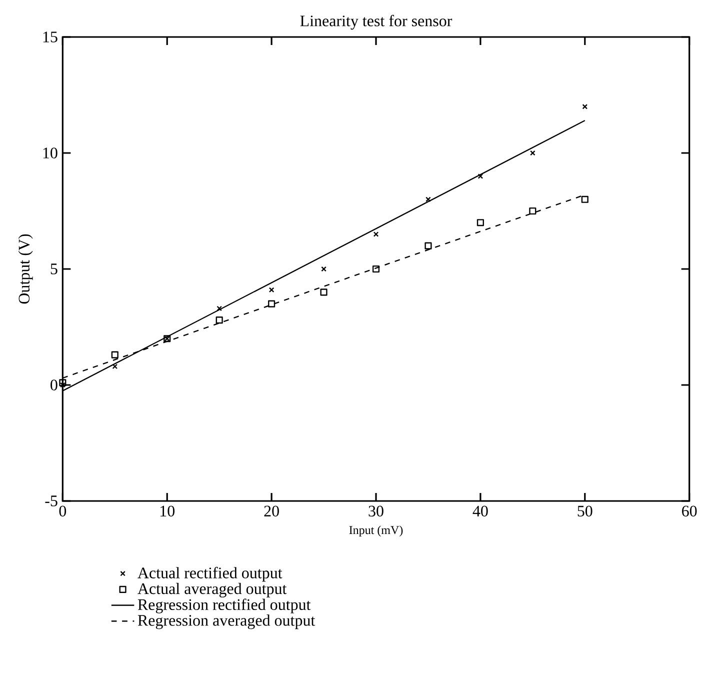 The image size is (709, 678). Describe the element at coordinates (50, 37) in the screenshot. I see `y-tick-label: 15` at that location.